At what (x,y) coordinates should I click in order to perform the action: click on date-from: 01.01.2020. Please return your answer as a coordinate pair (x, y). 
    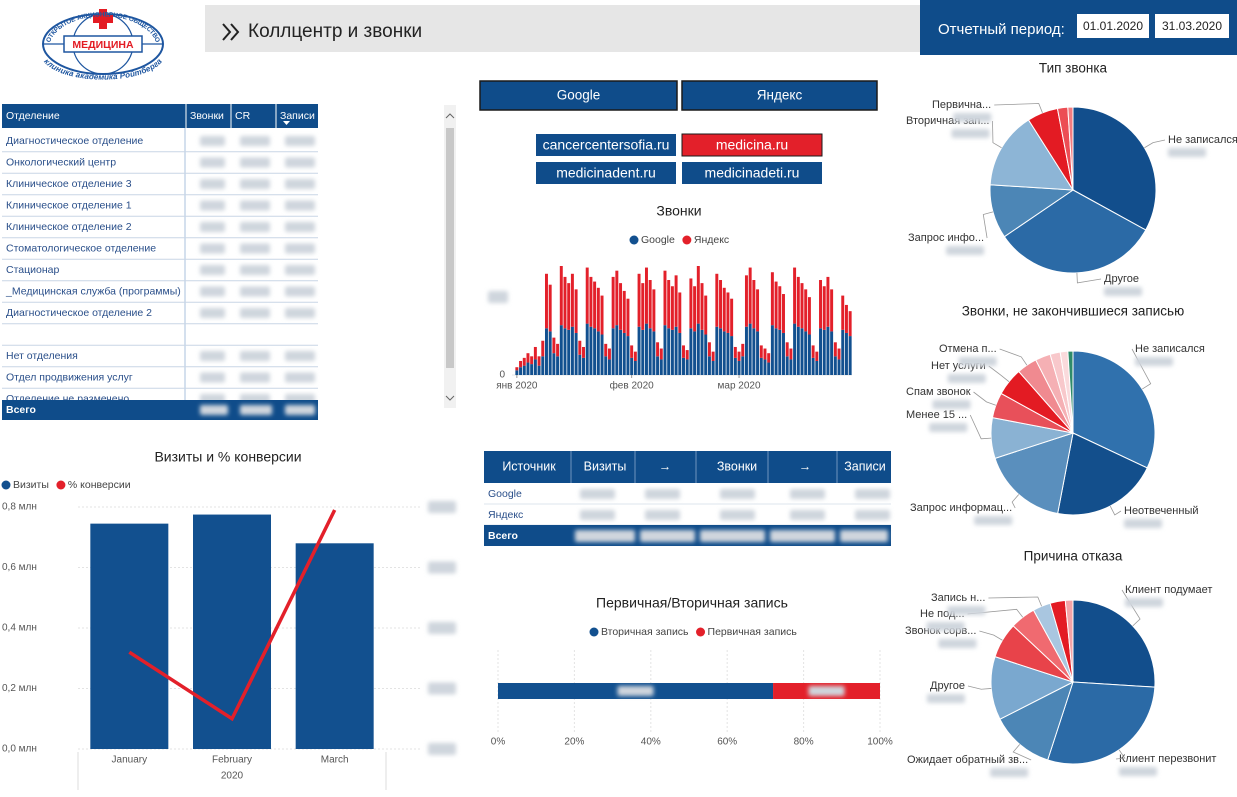
    Looking at the image, I should click on (1113, 26).